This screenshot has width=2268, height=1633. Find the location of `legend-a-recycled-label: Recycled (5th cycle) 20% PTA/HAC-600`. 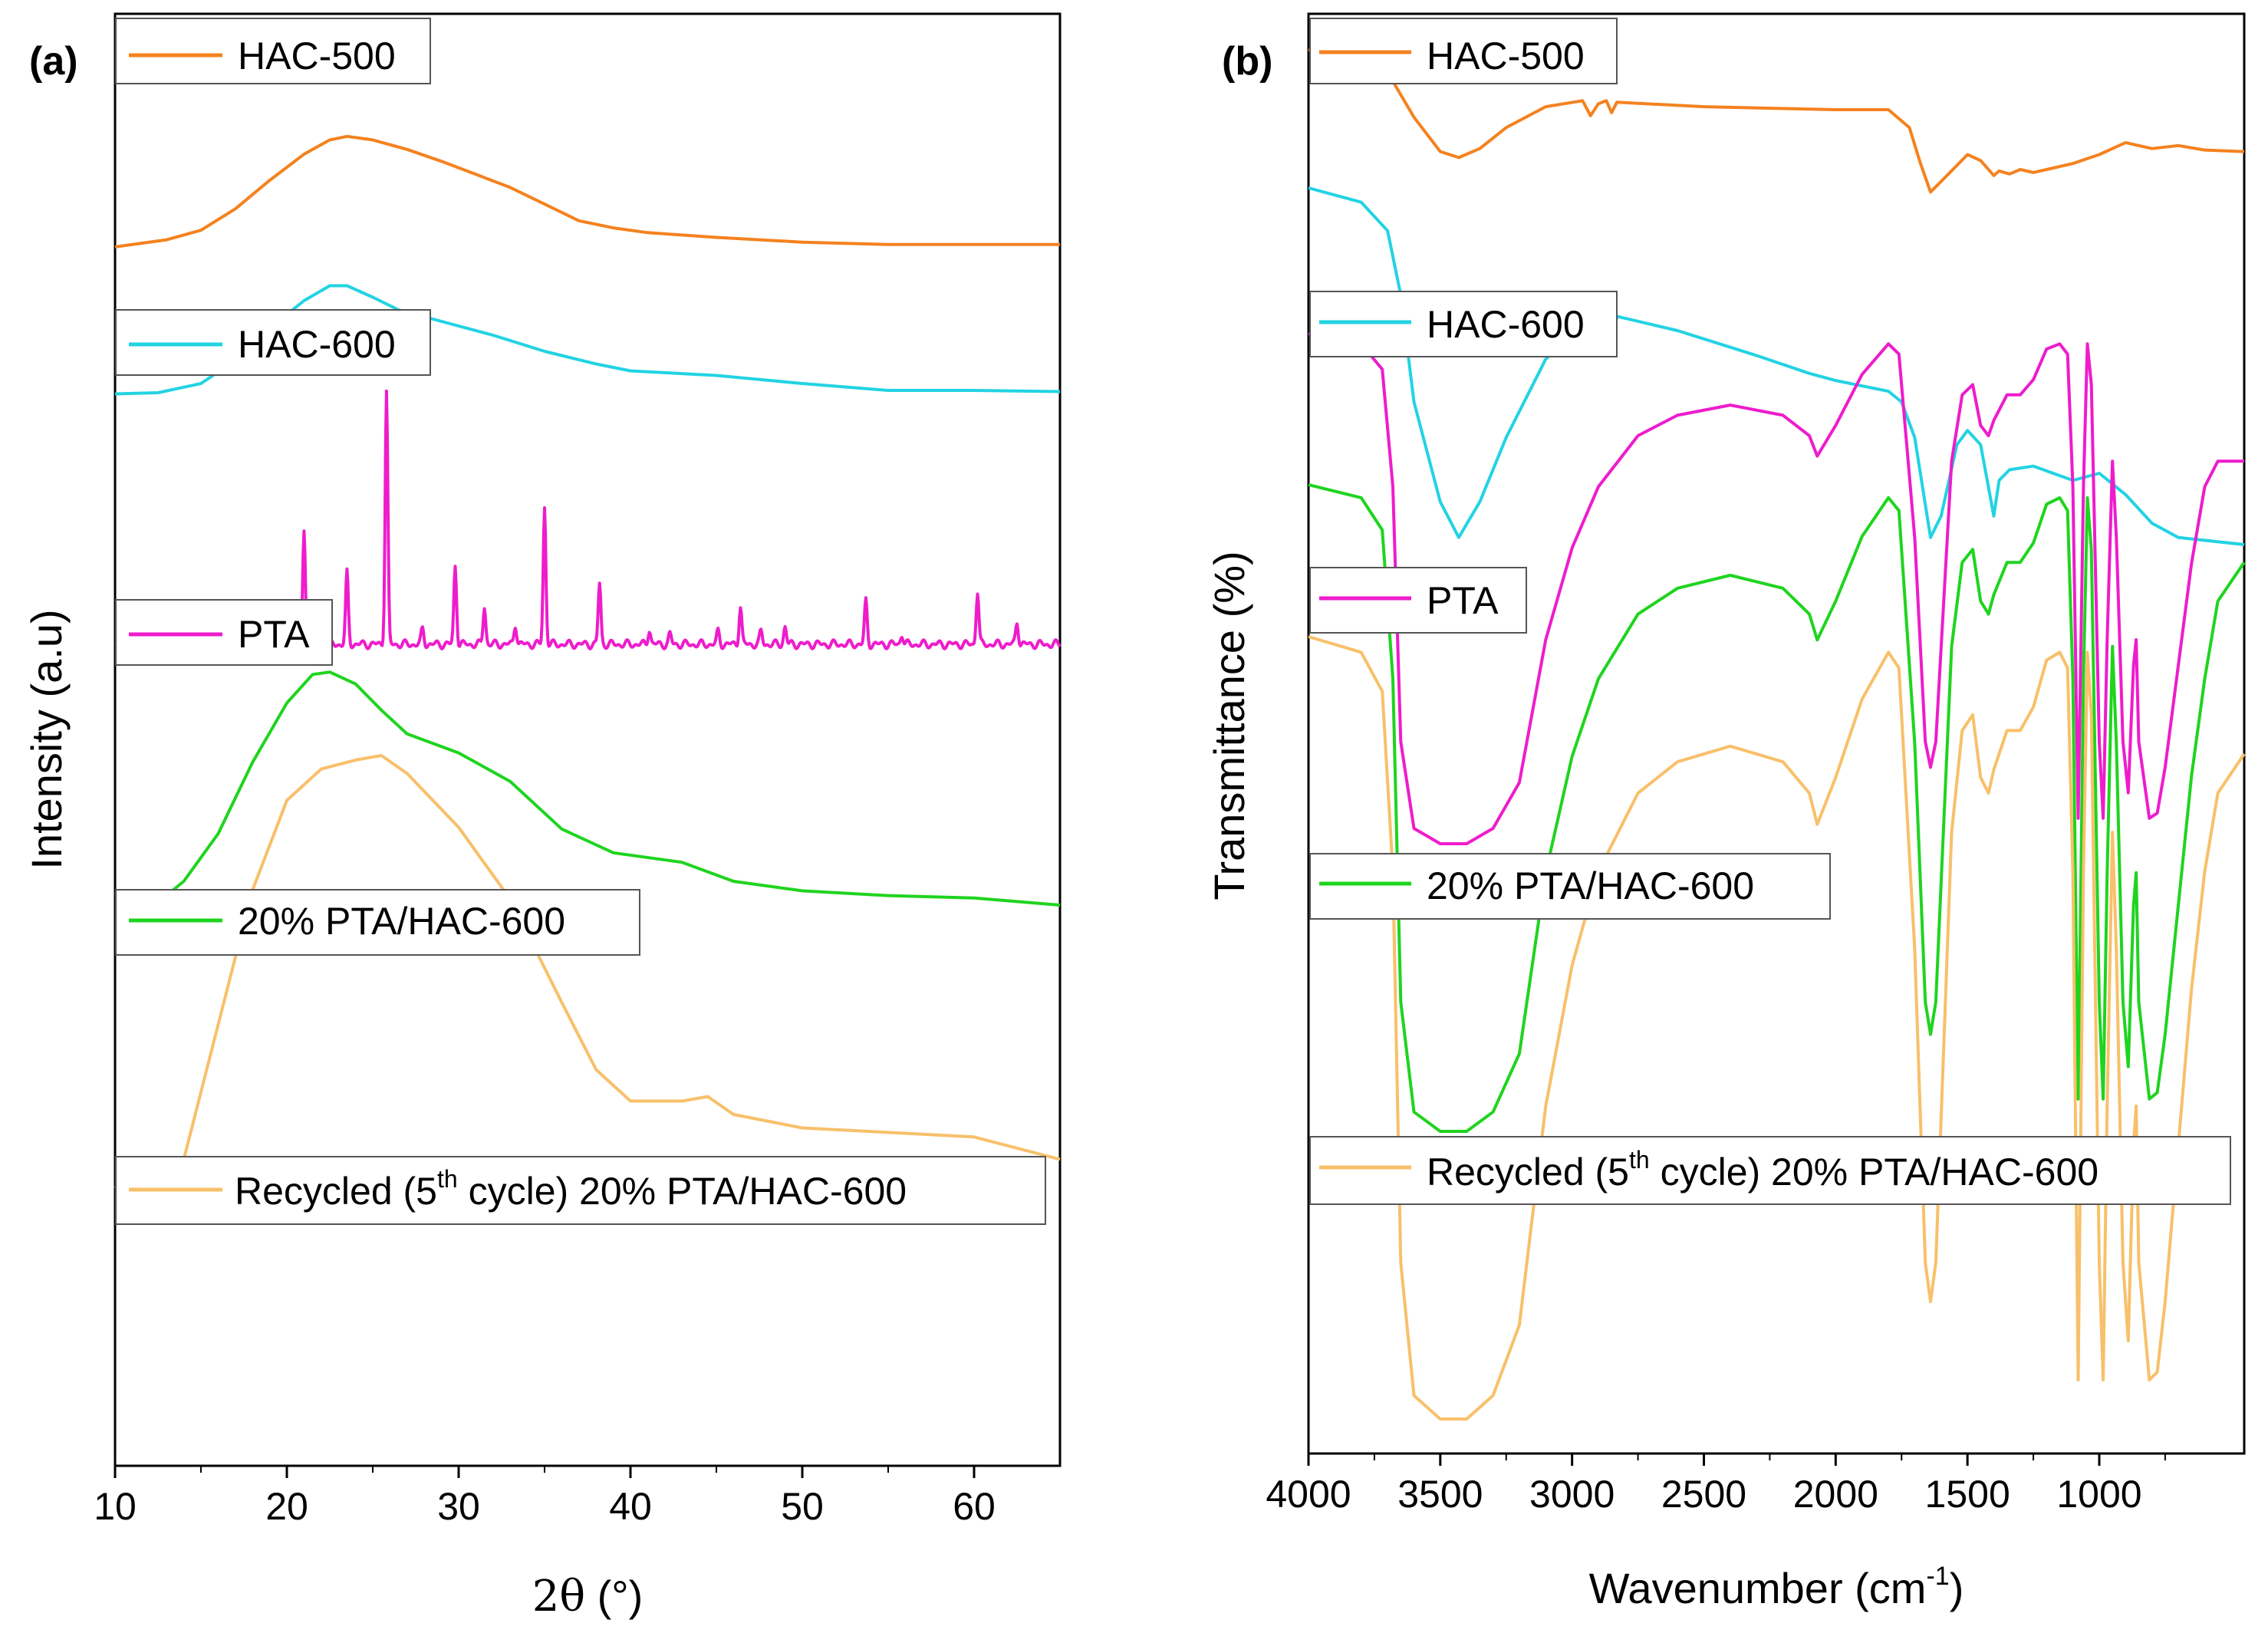

legend-a-recycled-label: Recycled (5th cycle) 20% PTA/HAC-600 is located at coordinates (571, 1189).